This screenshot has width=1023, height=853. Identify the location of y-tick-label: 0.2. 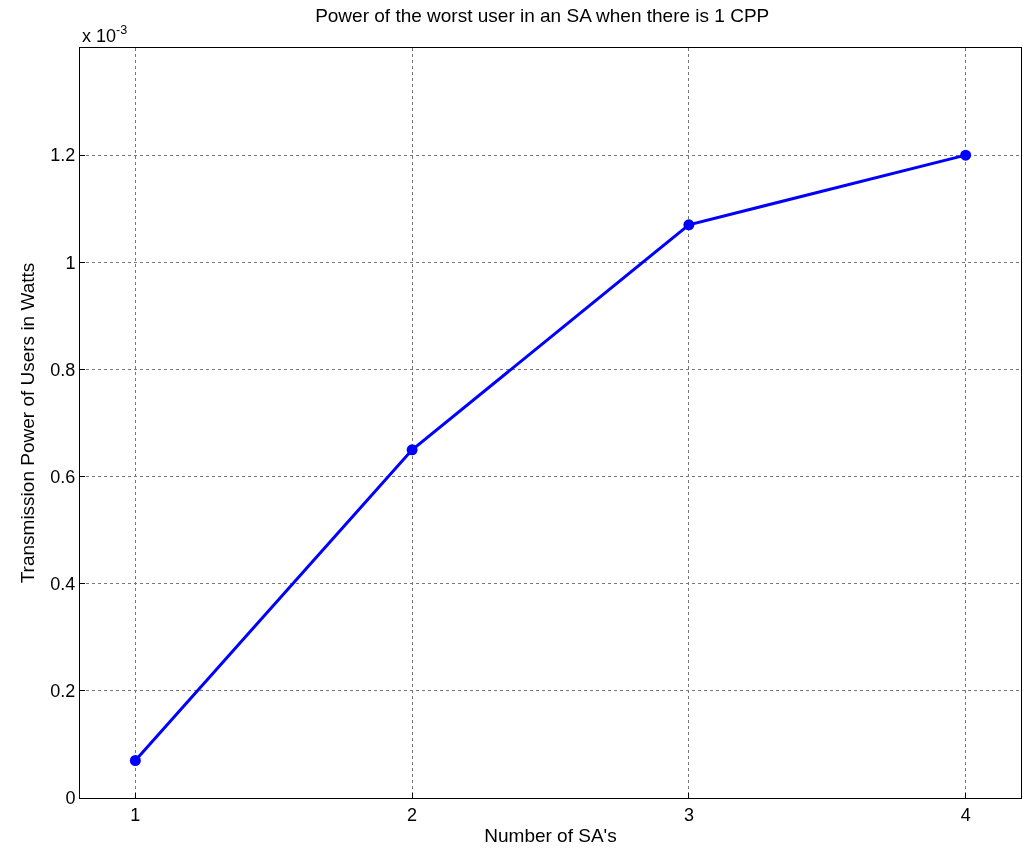
(63, 691).